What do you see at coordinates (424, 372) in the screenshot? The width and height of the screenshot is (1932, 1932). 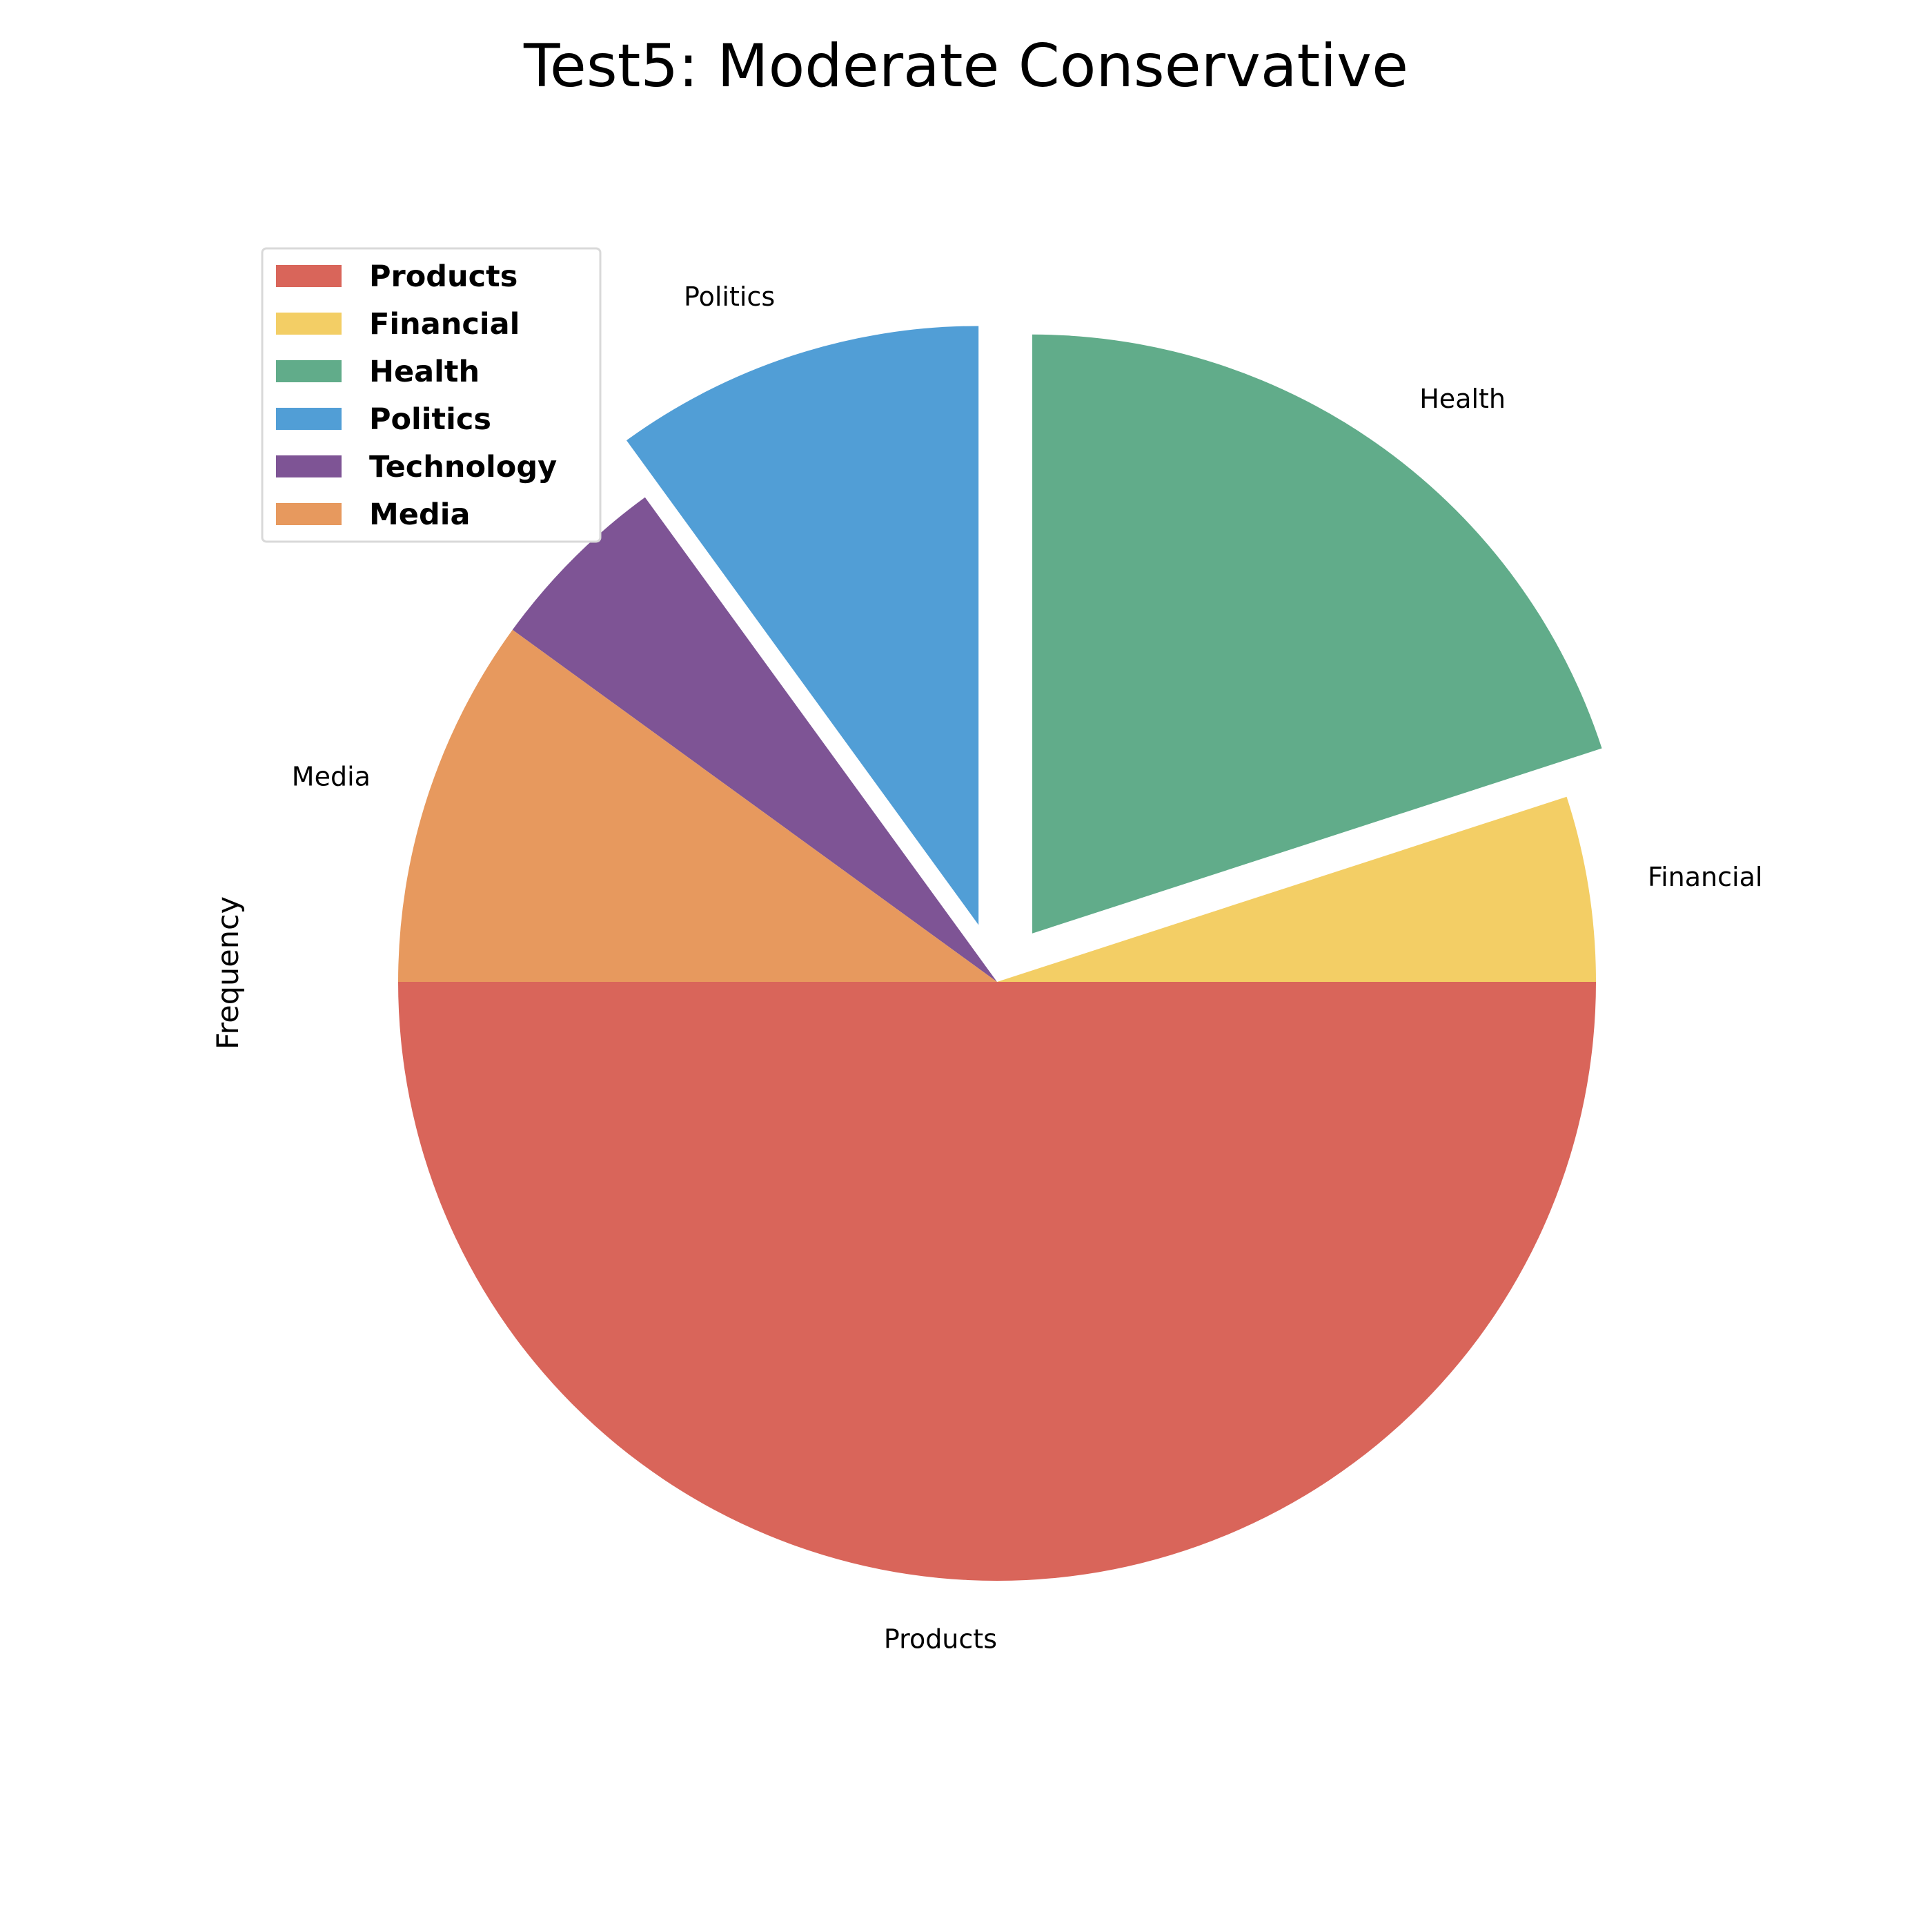 I see `legend-label-health: Health` at bounding box center [424, 372].